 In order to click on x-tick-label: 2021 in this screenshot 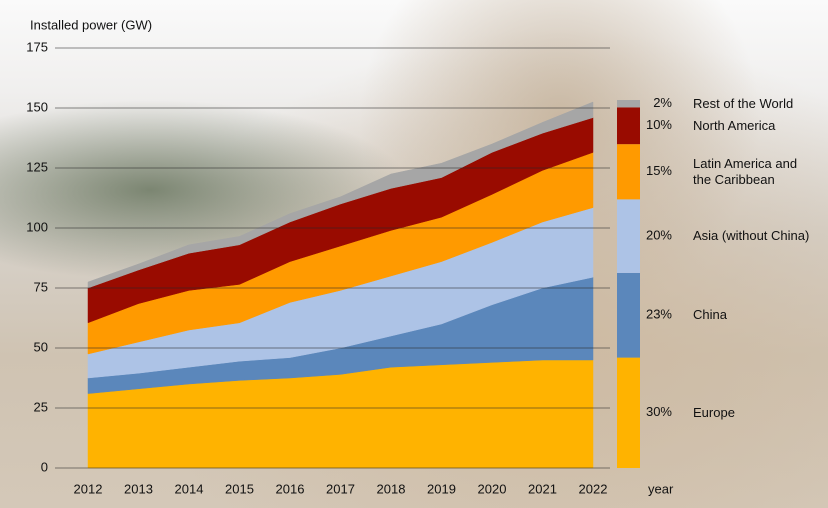, I will do `click(542, 488)`.